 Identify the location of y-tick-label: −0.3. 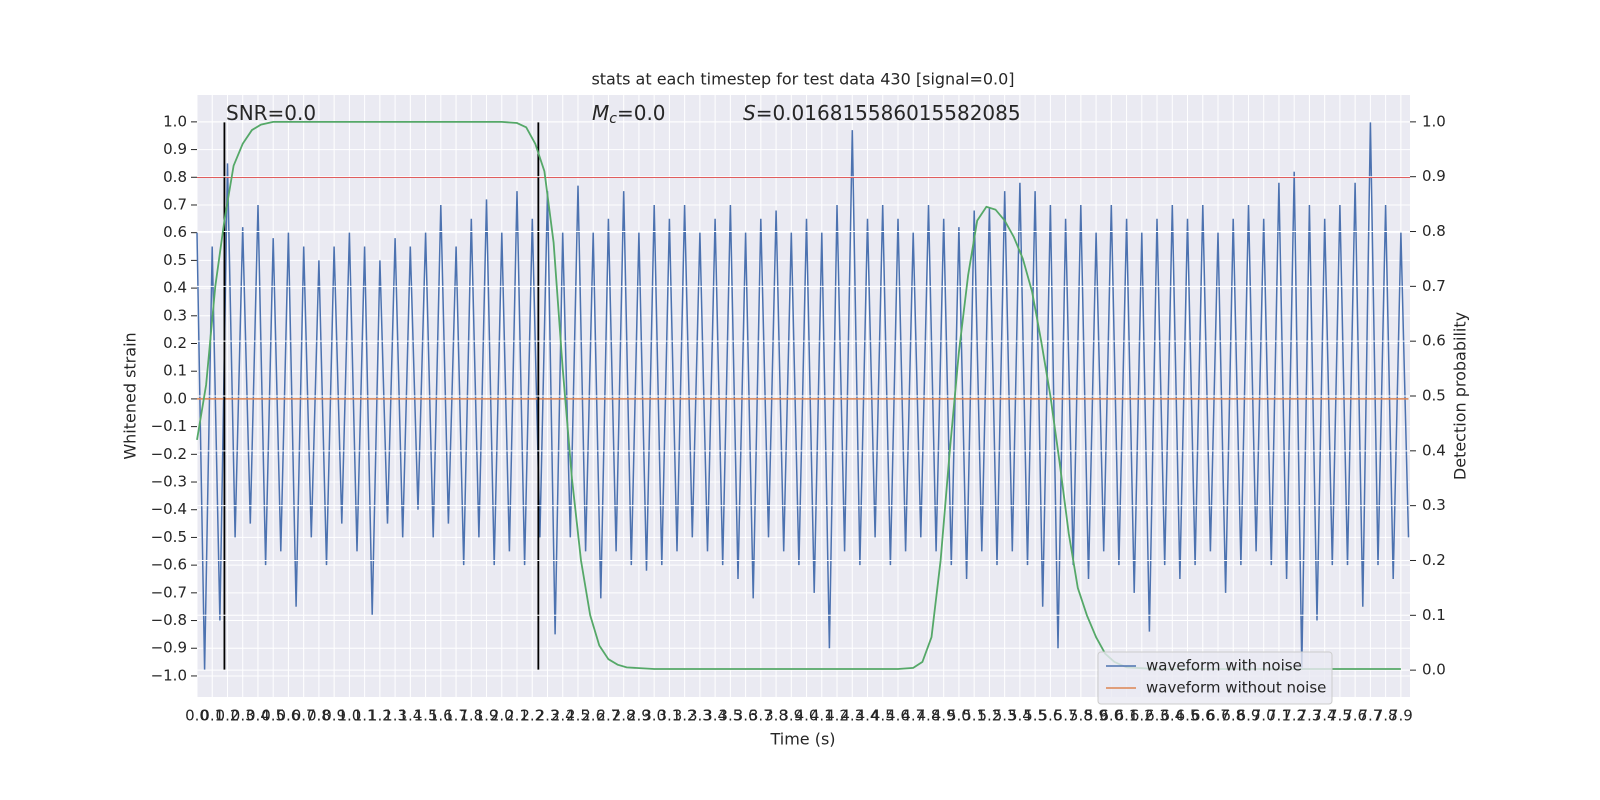
(169, 482).